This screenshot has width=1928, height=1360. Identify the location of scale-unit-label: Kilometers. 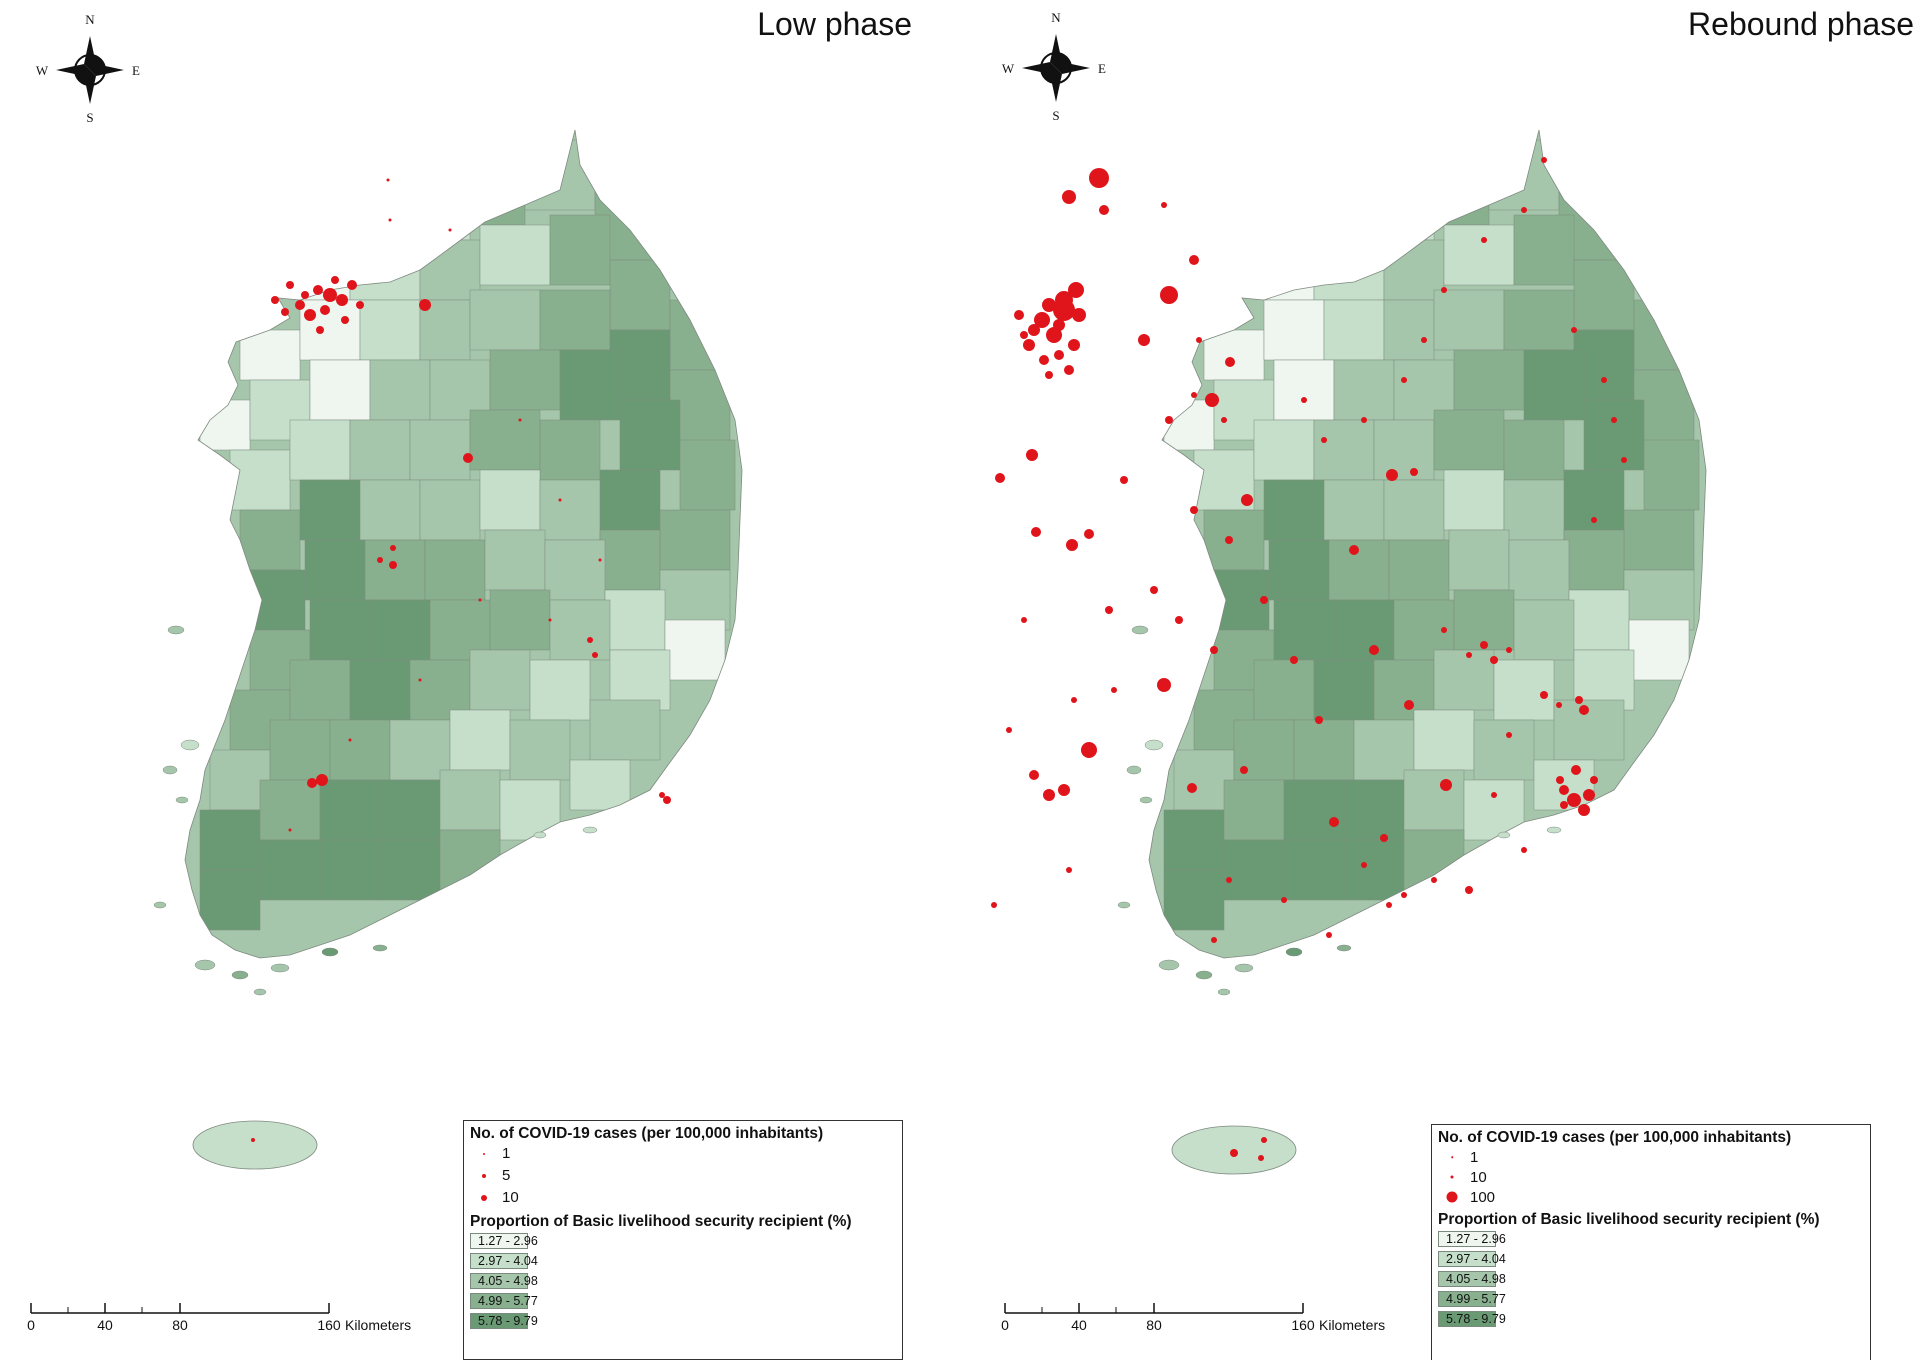
(1352, 1325).